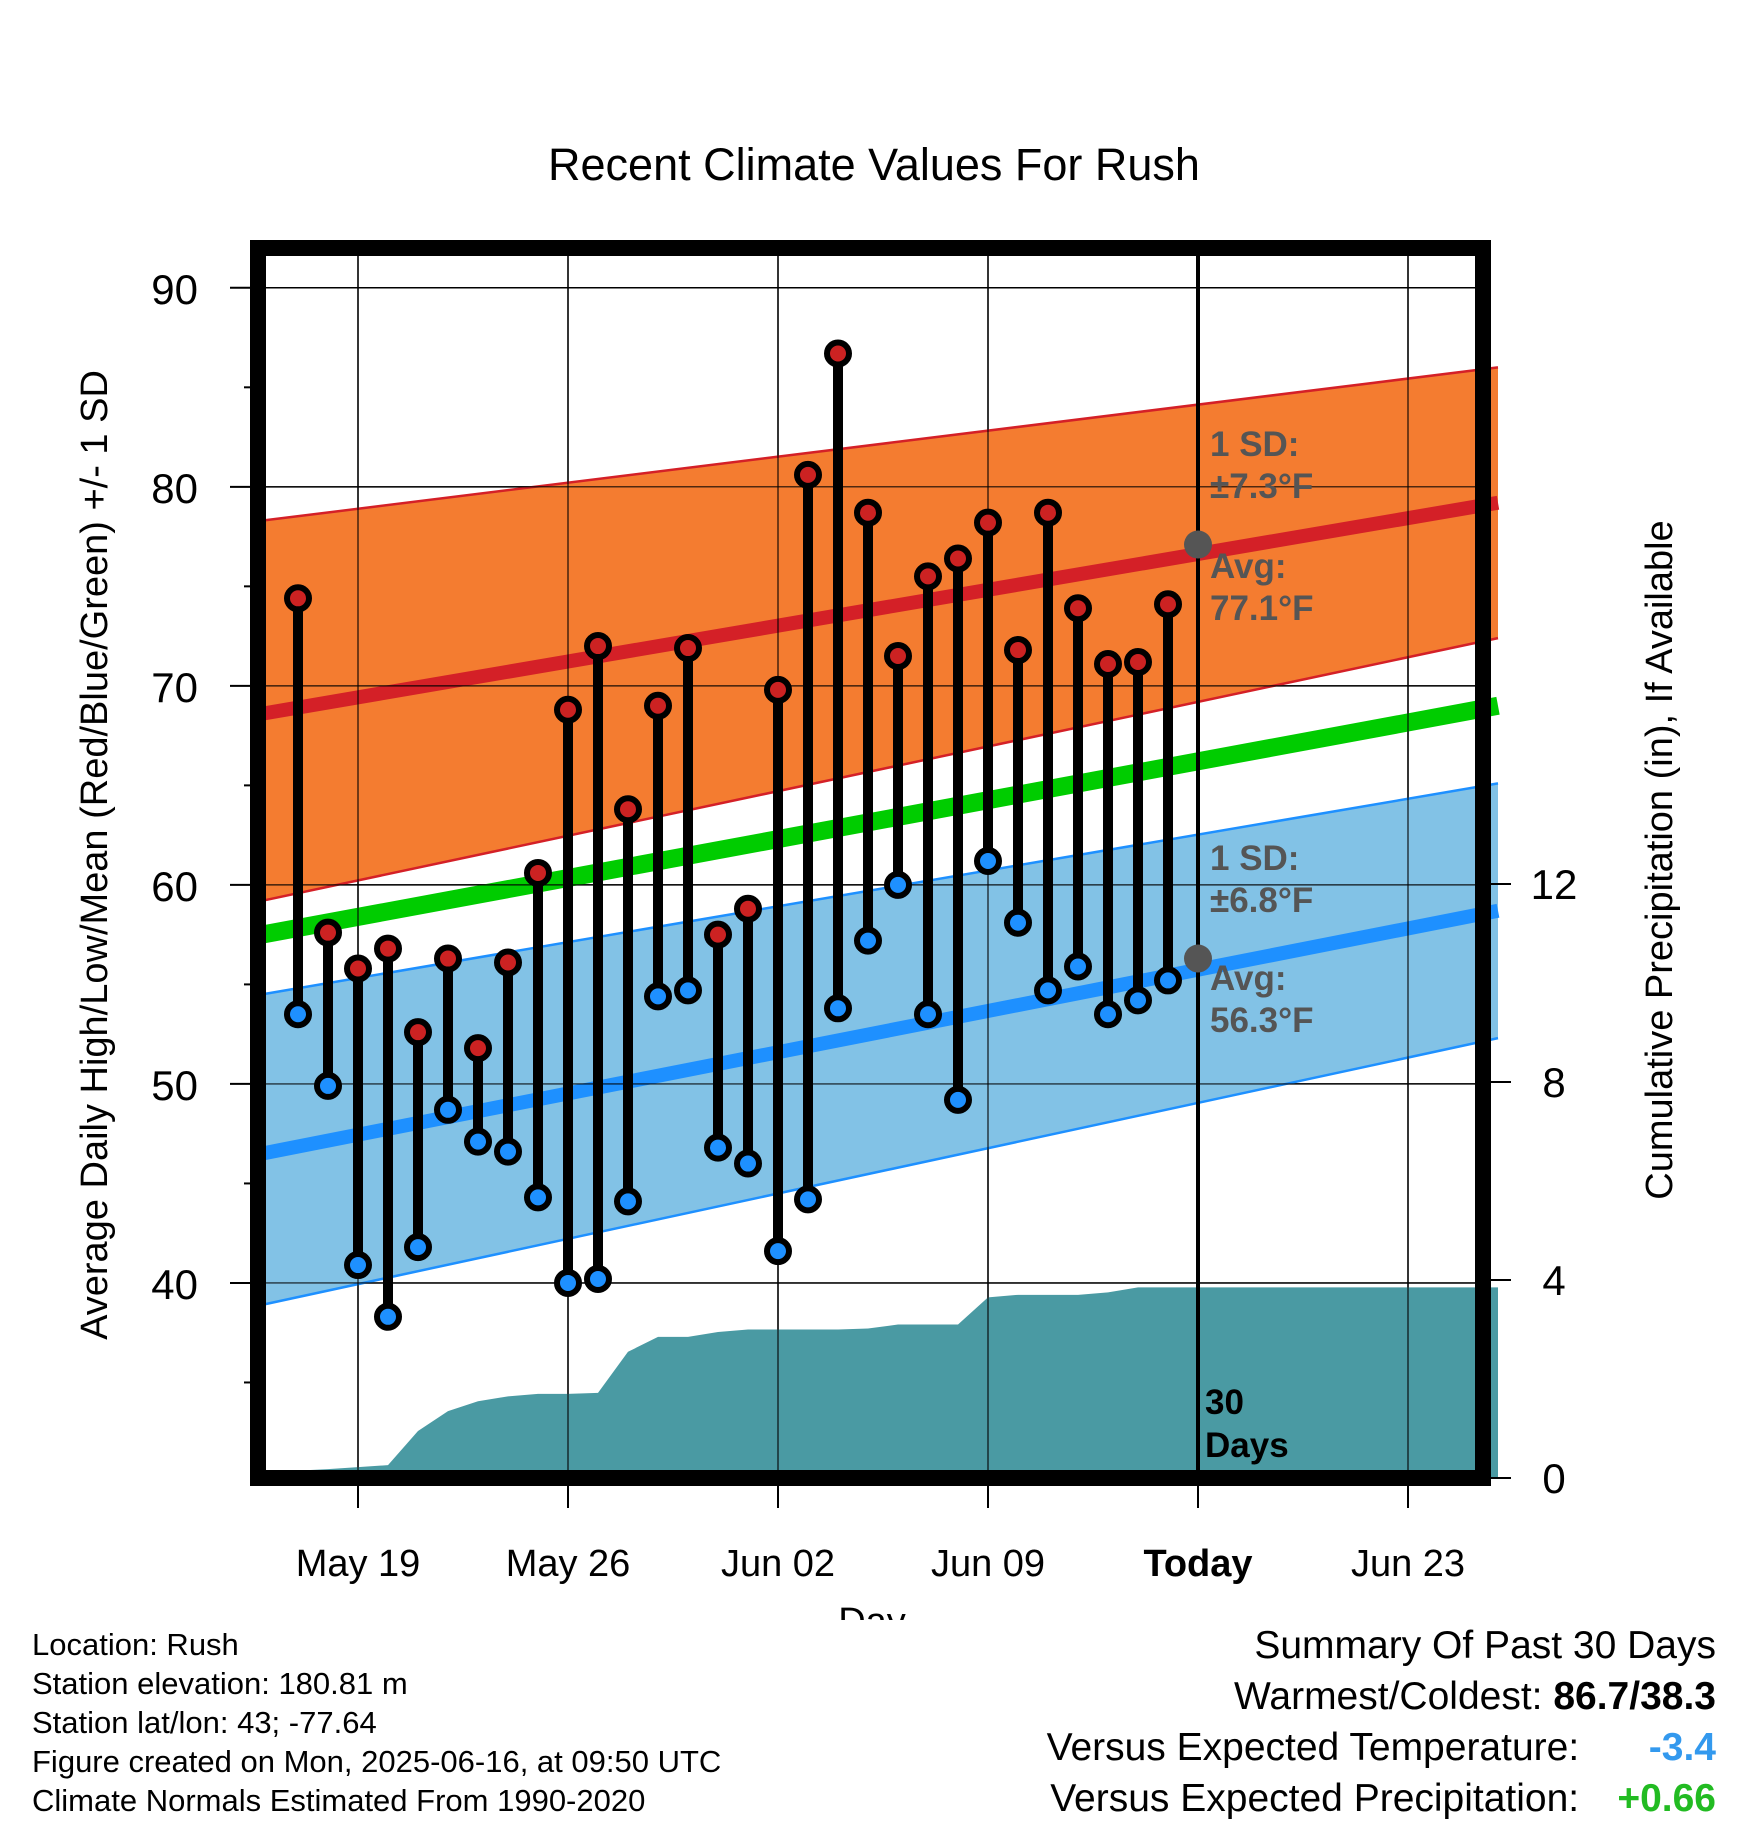  Describe the element at coordinates (1247, 1445) in the screenshot. I see `window-days-word: Days` at that location.